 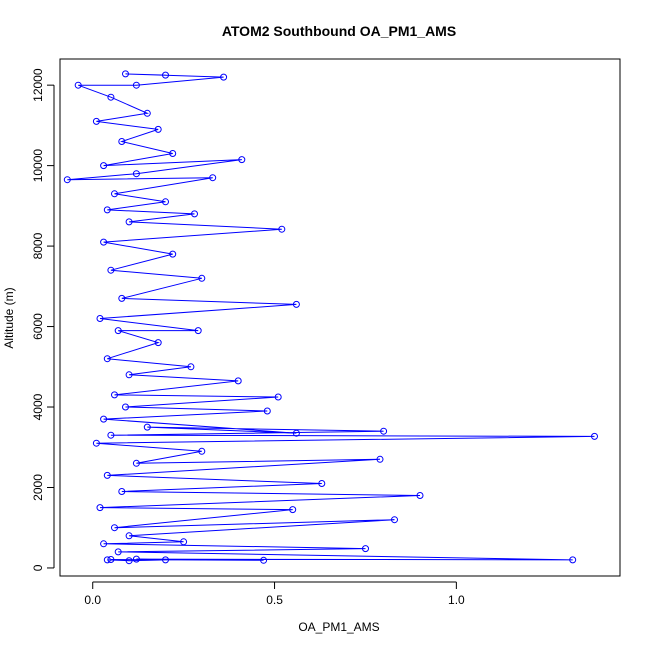 I want to click on x-axis-label: OA_PM1_AMS, so click(x=338, y=627).